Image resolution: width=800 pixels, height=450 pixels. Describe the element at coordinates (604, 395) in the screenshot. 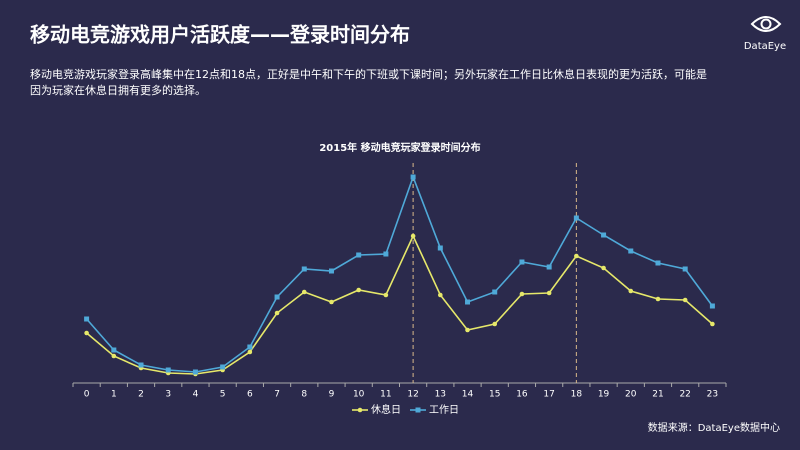

I see `x-tick-label: 19` at that location.